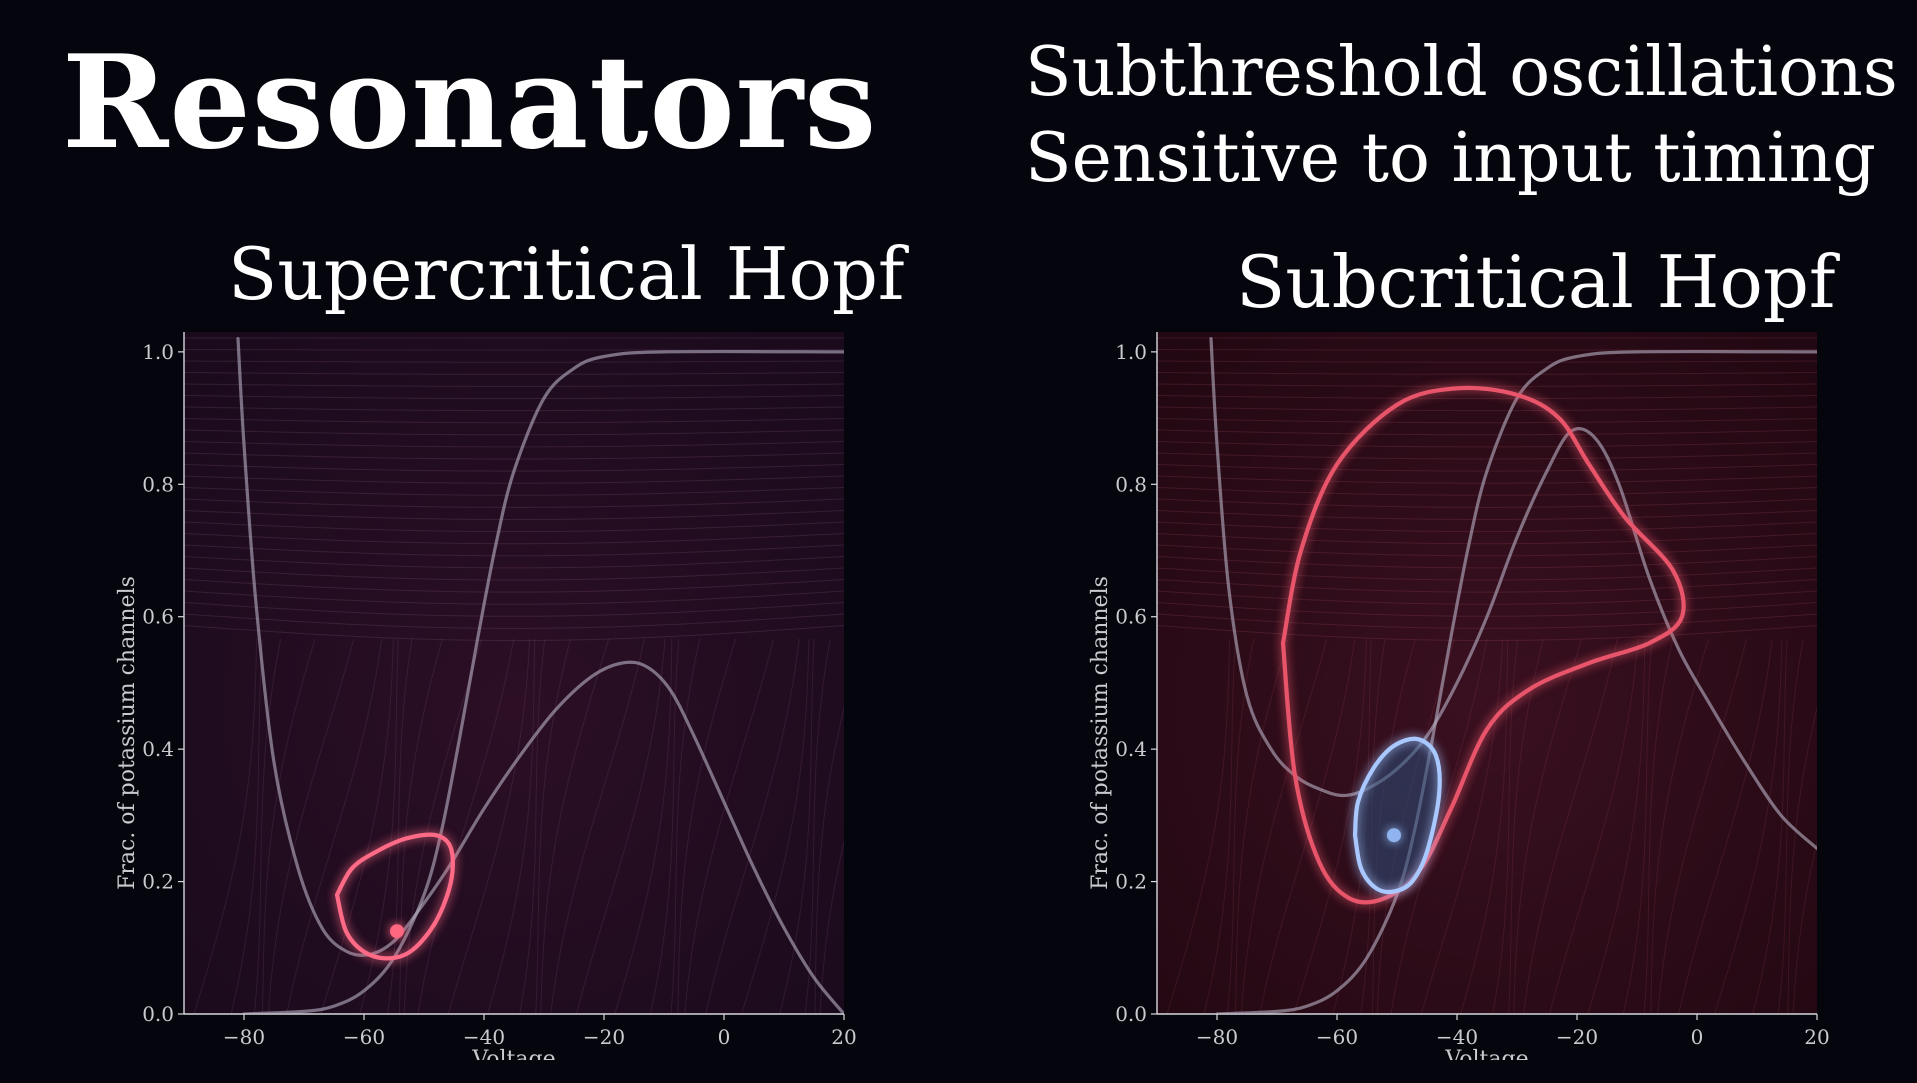  Describe the element at coordinates (470, 103) in the screenshot. I see `slide-title: Resonators` at that location.